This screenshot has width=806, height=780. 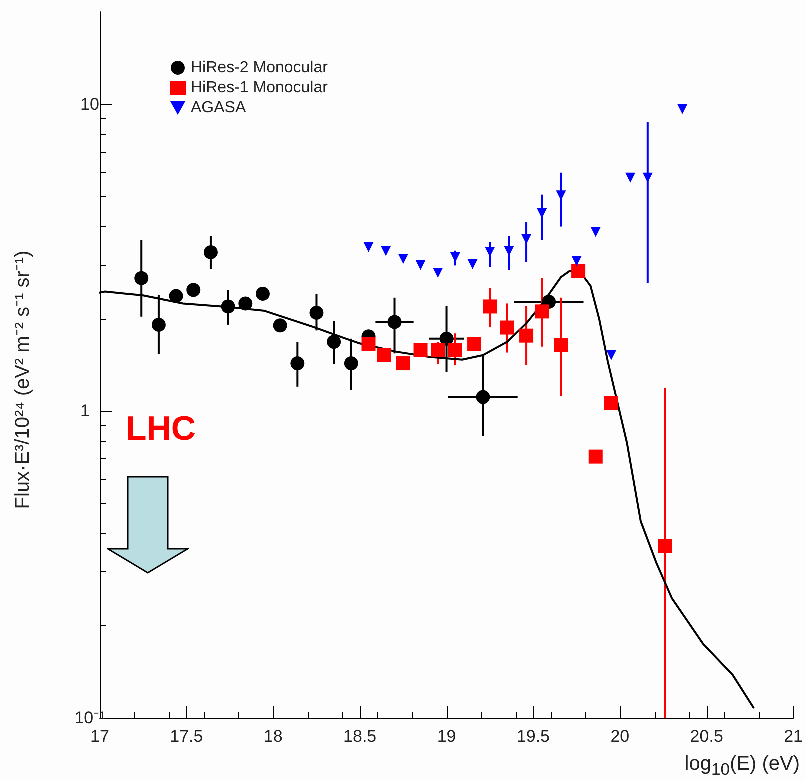 What do you see at coordinates (90, 104) in the screenshot?
I see `y-tick-label: 10` at bounding box center [90, 104].